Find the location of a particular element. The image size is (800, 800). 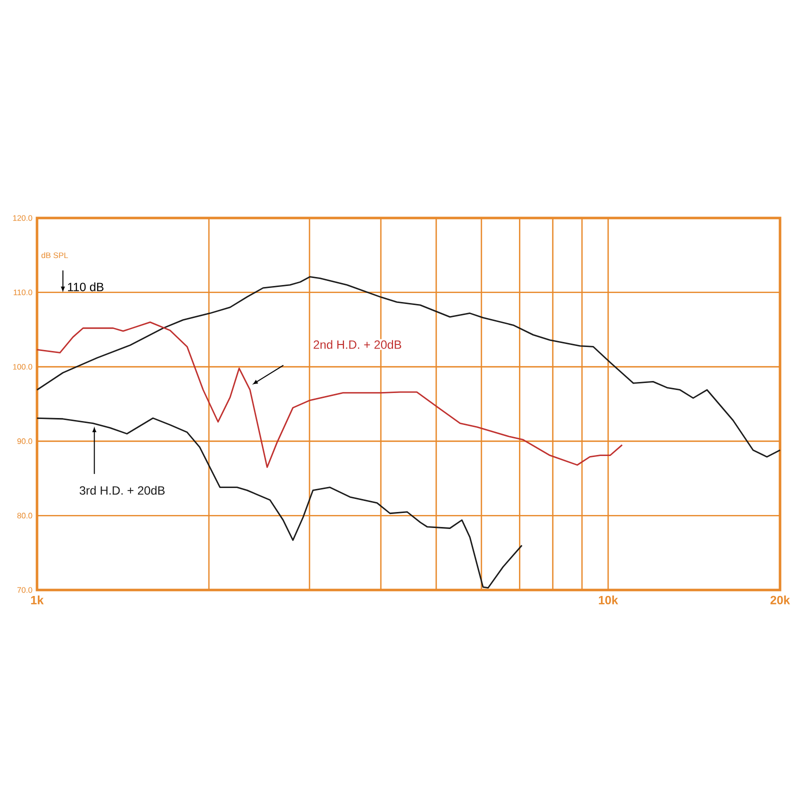

text: 2nd H.D. + 20dB is located at coordinates (358, 344).